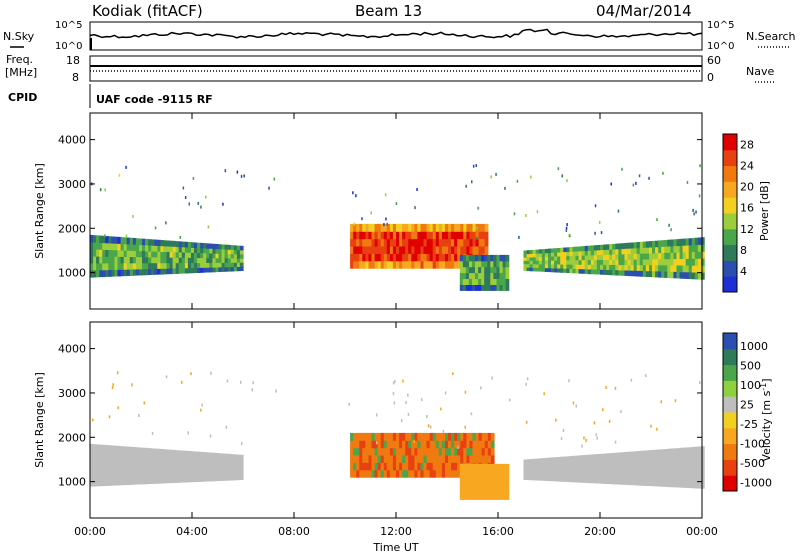 Image resolution: width=800 pixels, height=554 pixels. What do you see at coordinates (72, 349) in the screenshot?
I see `velocity-ytick-label-3: 4000` at bounding box center [72, 349].